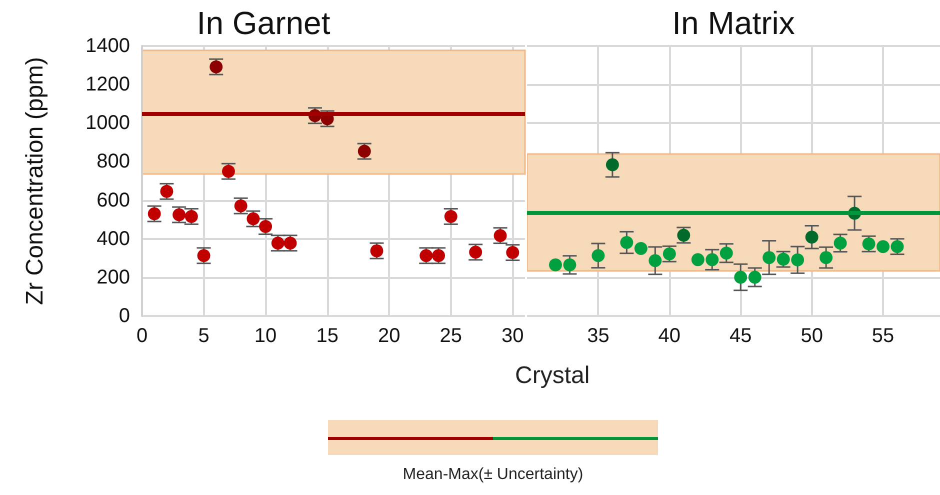  What do you see at coordinates (113, 277) in the screenshot?
I see `y-tick-label: 200` at bounding box center [113, 277].